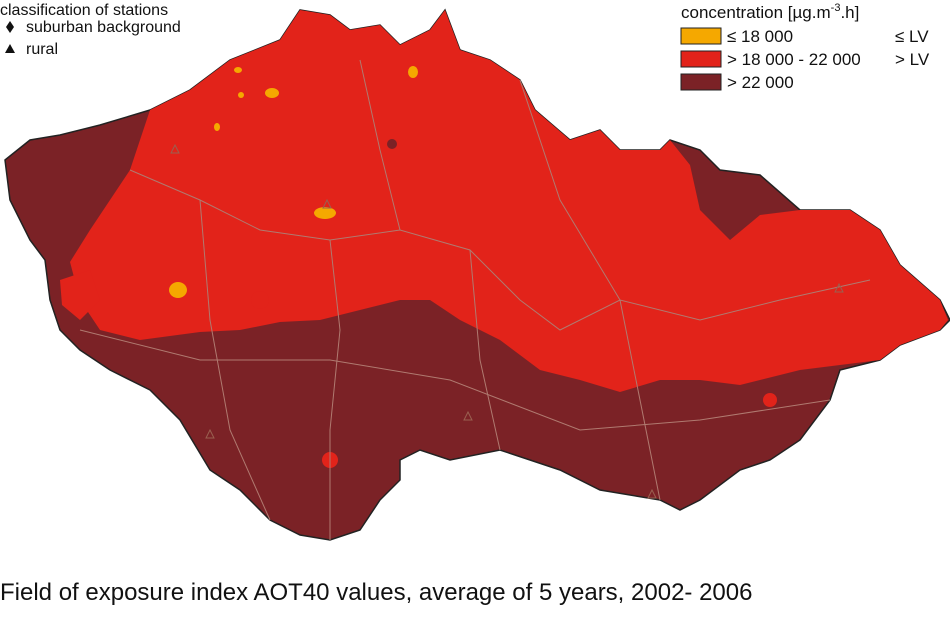 The width and height of the screenshot is (950, 624). Describe the element at coordinates (392, 144) in the screenshot. I see `region-high` at that location.